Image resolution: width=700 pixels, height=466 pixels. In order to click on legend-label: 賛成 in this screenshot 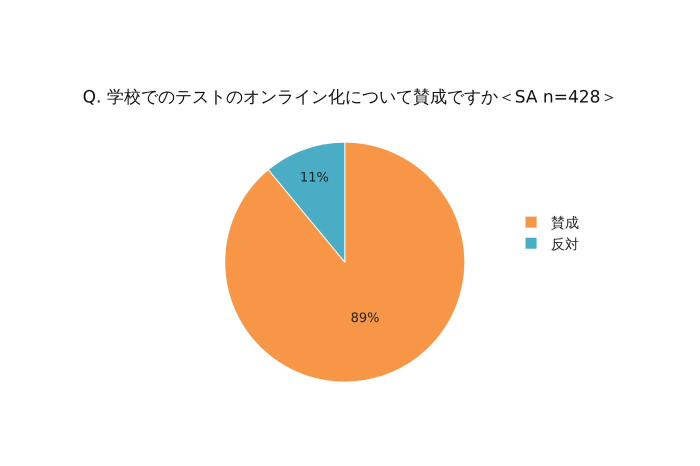, I will do `click(565, 224)`.